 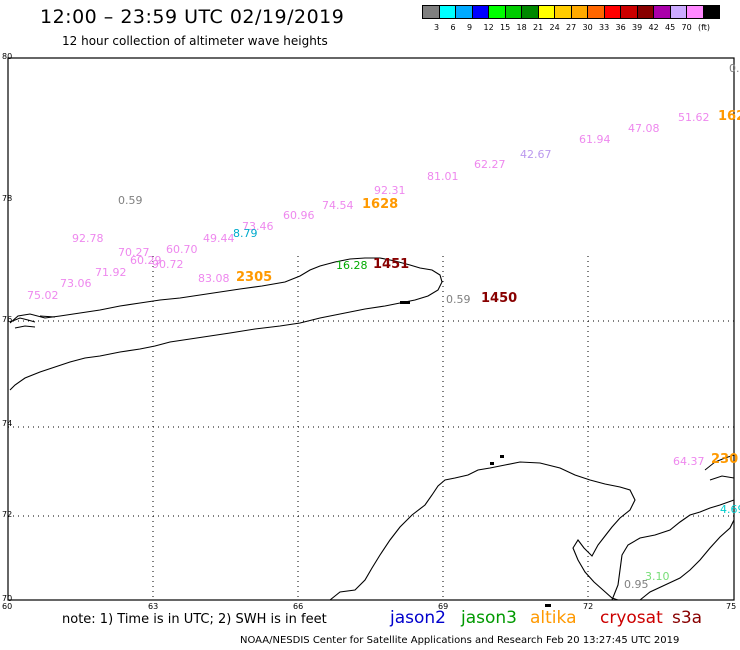 I want to click on legend-altika: altika, so click(x=553, y=618).